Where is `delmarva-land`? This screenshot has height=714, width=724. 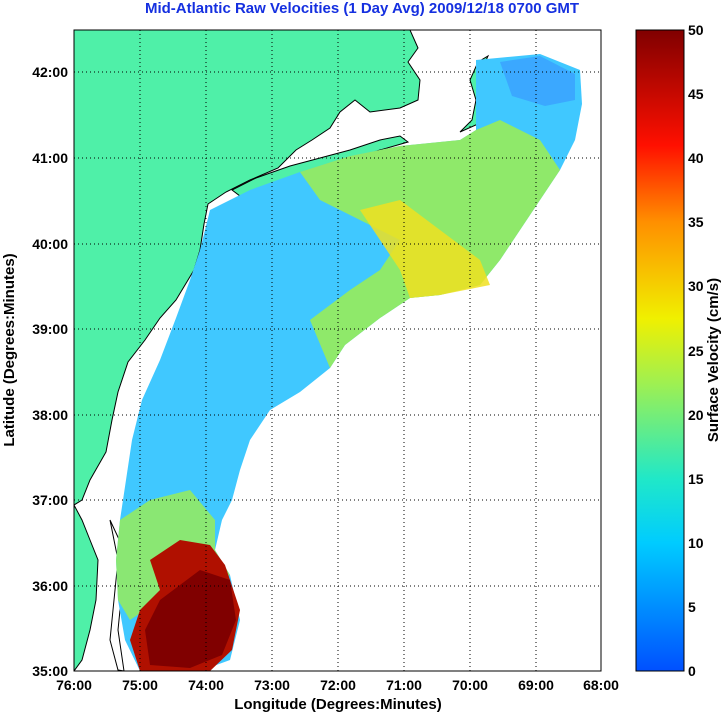 delmarva-land is located at coordinates (86, 587).